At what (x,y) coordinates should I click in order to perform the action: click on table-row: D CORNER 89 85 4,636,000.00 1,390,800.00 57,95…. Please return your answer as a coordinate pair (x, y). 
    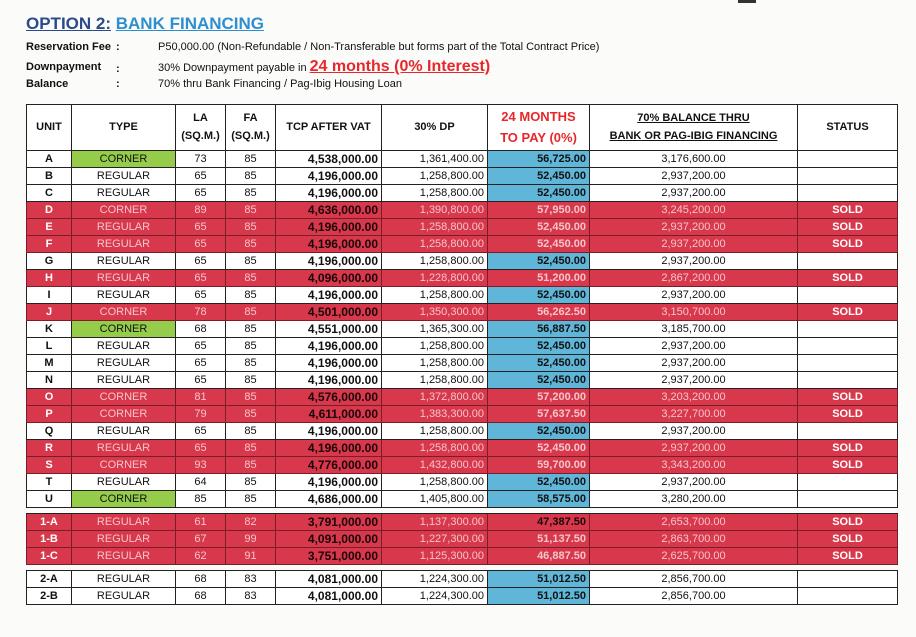
    Looking at the image, I should click on (462, 210).